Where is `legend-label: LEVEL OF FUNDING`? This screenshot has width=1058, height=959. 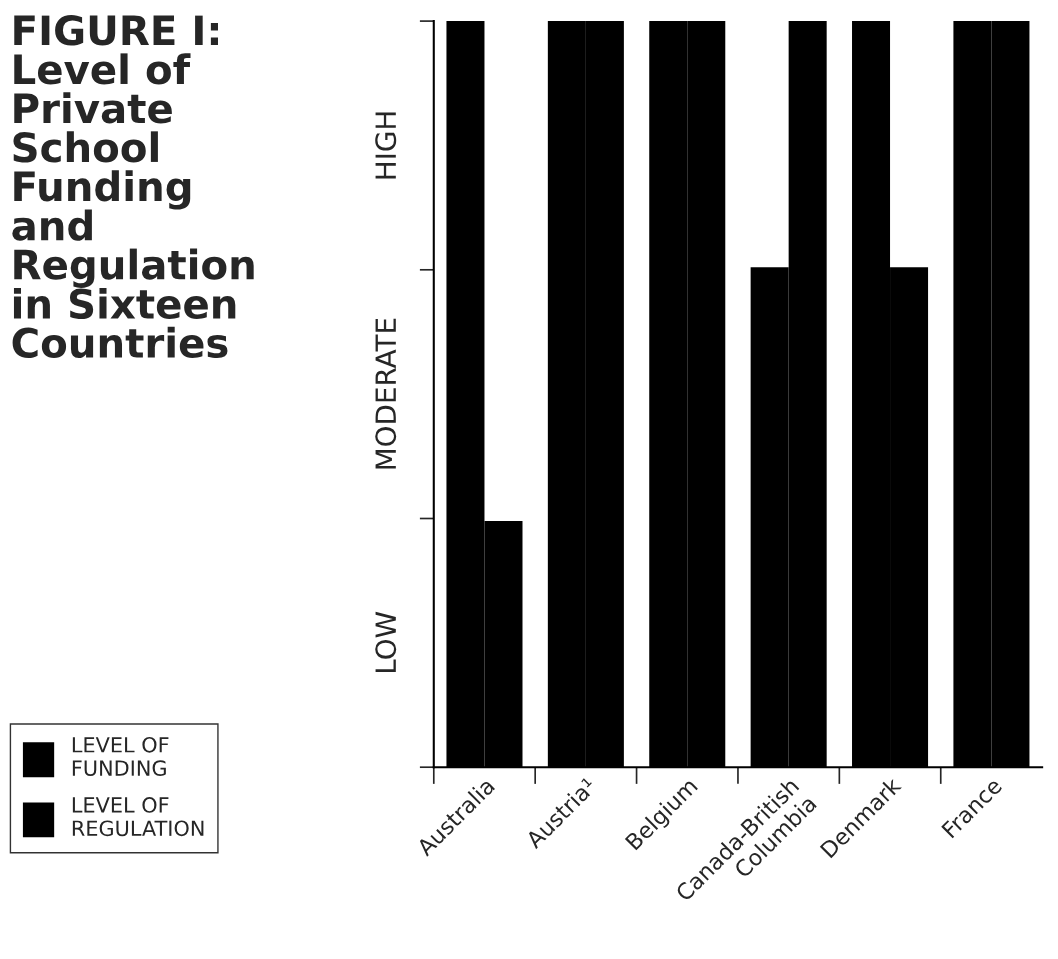 legend-label: LEVEL OF FUNDING is located at coordinates (120, 756).